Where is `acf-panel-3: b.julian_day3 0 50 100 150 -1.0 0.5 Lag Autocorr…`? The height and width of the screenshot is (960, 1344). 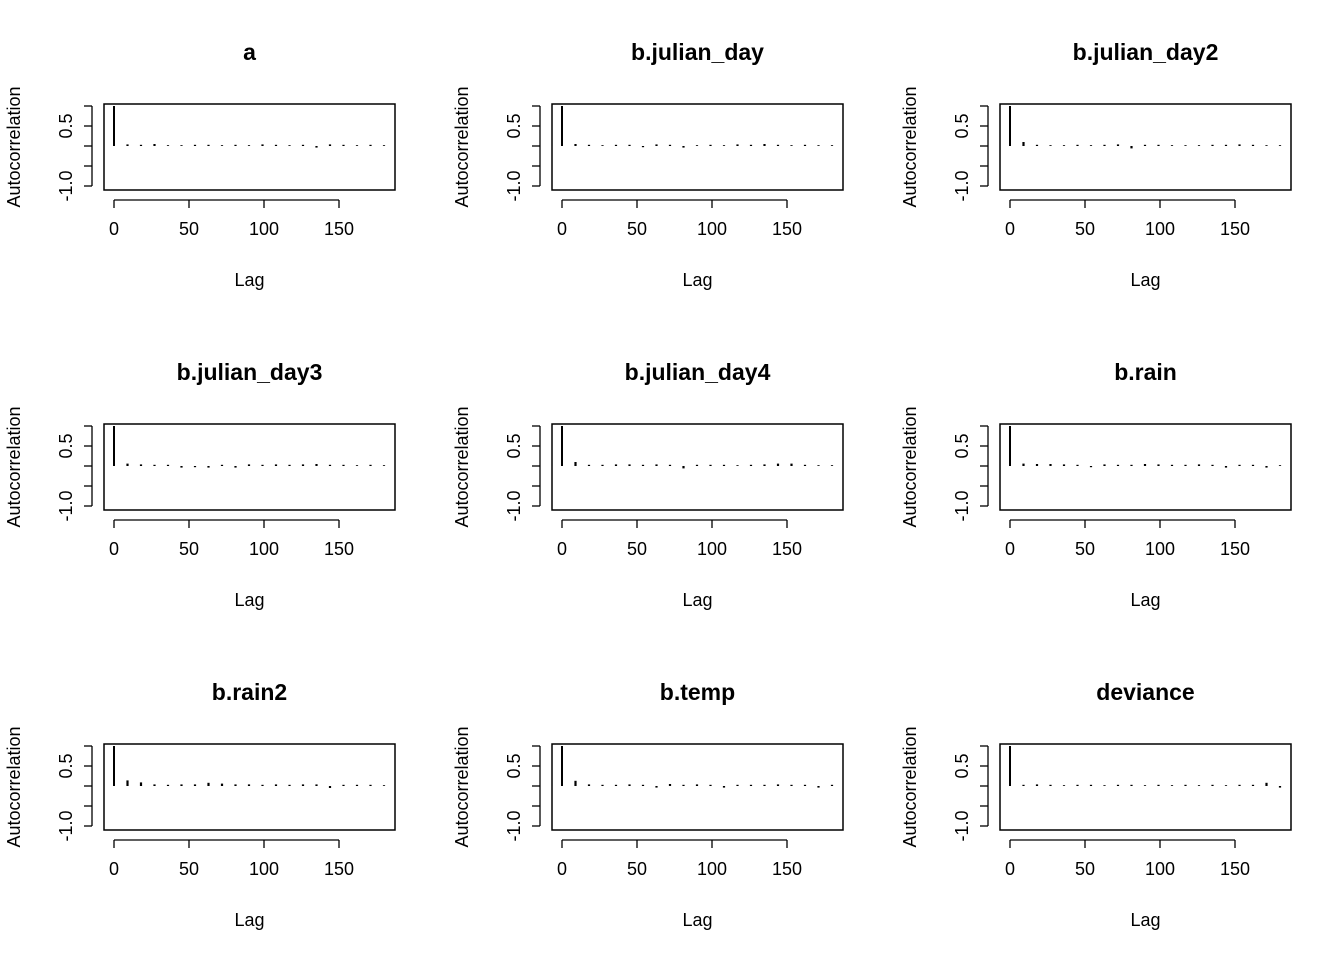
acf-panel-3: b.julian_day3 0 50 100 150 -1.0 0.5 Lag Autocorr… is located at coordinates (200, 484).